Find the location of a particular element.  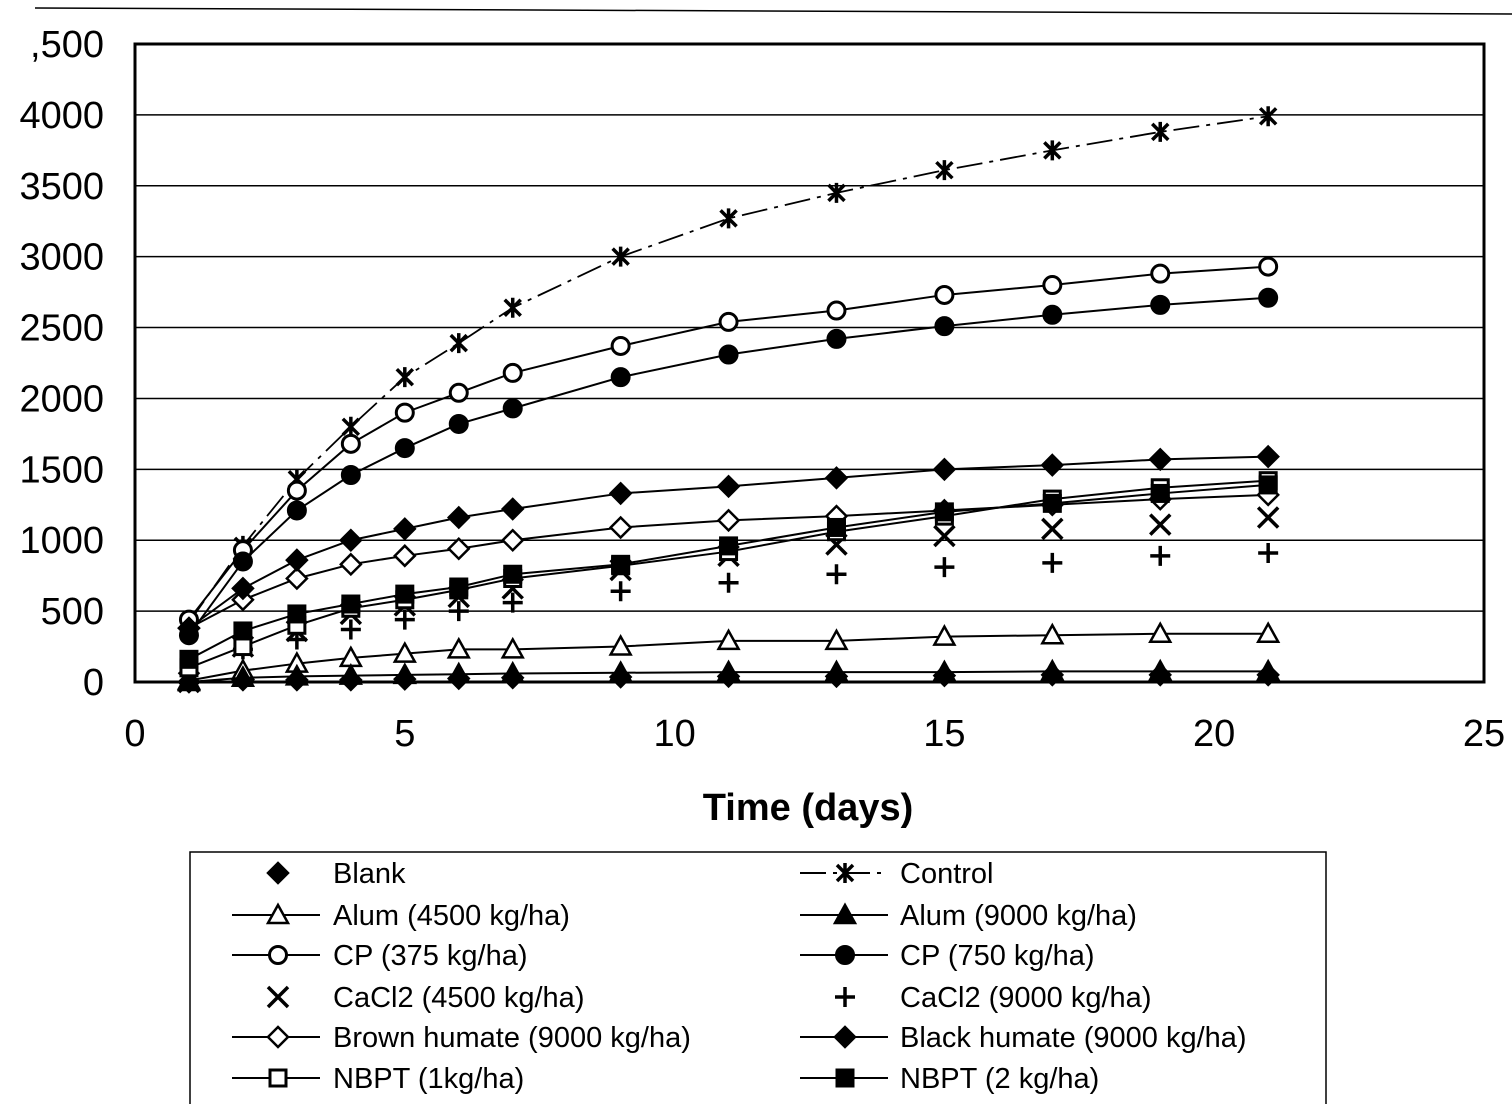

series-nbpt-2-kg-ha is located at coordinates (728, 572).